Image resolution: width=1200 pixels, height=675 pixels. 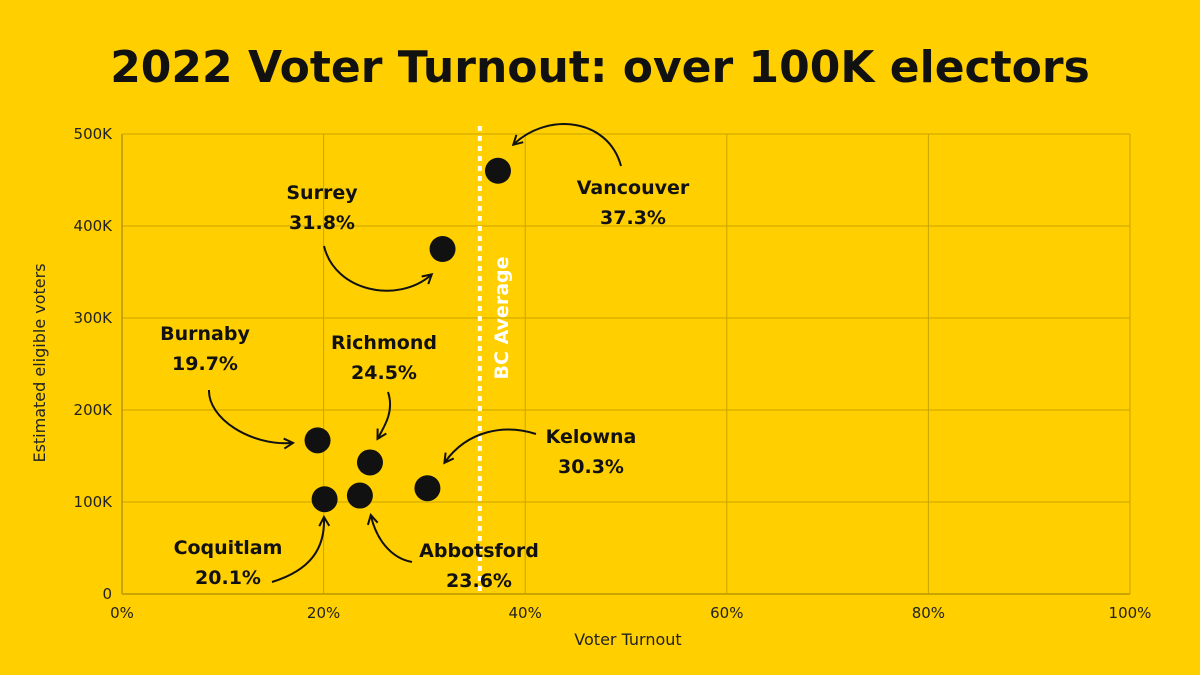 I want to click on label-kelowna-name: Kelowna, so click(x=591, y=437).